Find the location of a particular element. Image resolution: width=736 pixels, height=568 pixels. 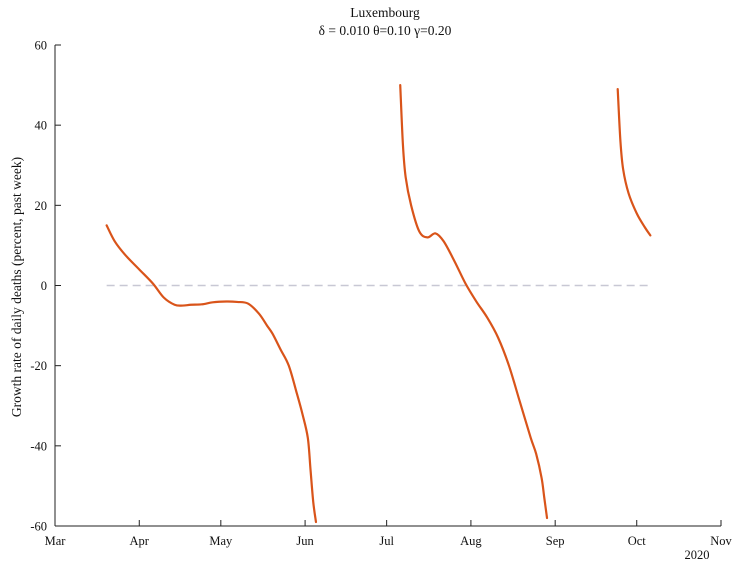

x-tick-label: Jul is located at coordinates (386, 541).